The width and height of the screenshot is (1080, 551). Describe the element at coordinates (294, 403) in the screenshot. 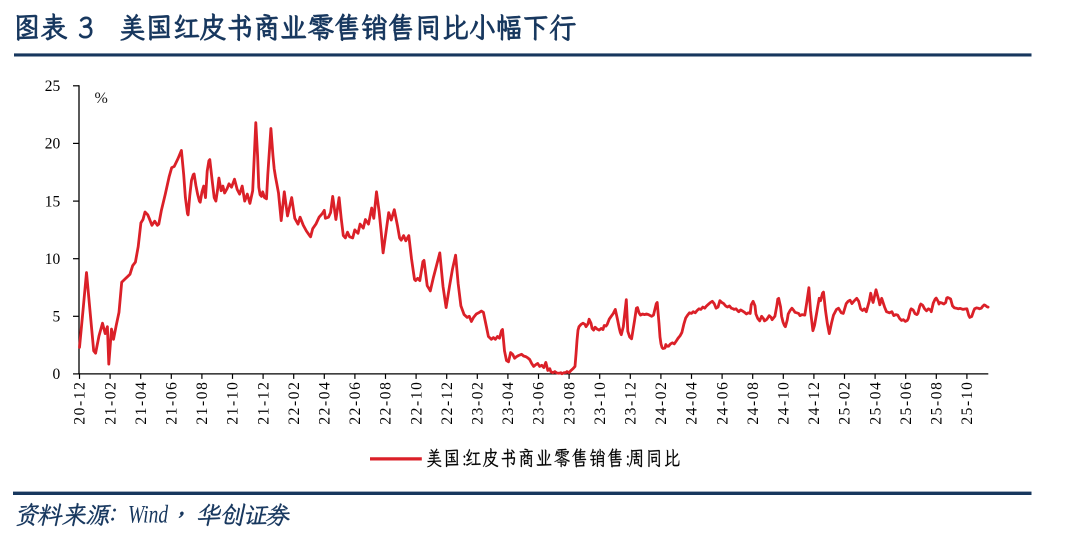

I see `svg-text: 22-02` at that location.